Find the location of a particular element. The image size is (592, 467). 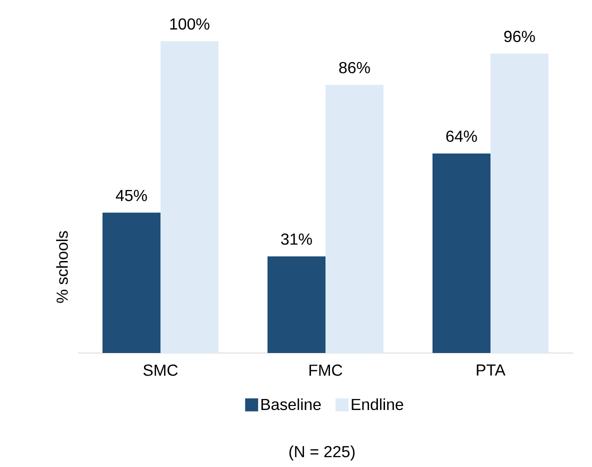

x-tick-label: FMC is located at coordinates (325, 370).